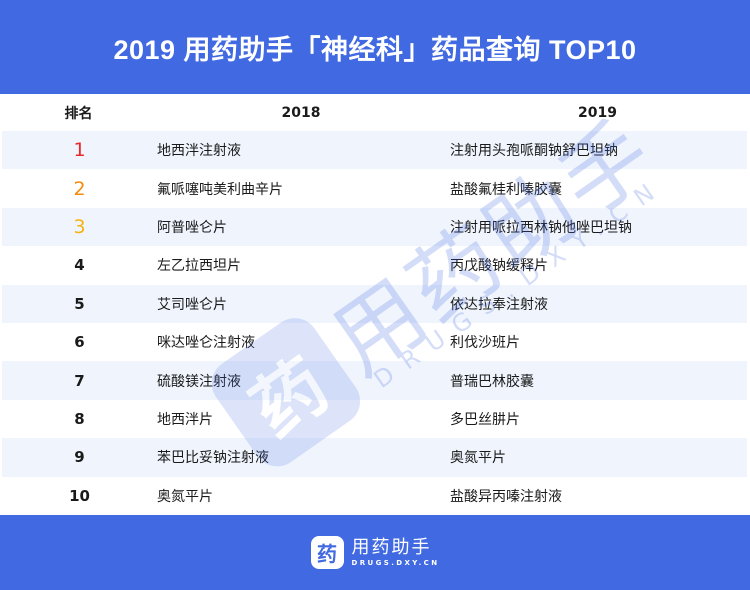 The height and width of the screenshot is (590, 750). I want to click on drug-2018-cell: 阿普唑仑片, so click(192, 227).